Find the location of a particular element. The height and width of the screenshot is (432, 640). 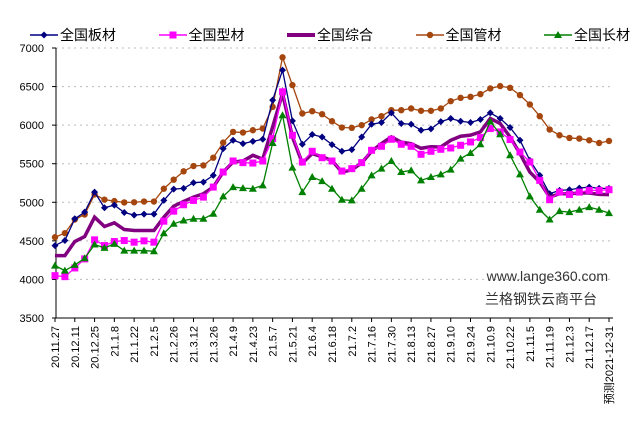

x-tick-label: 21.6.4 is located at coordinates (313, 341).